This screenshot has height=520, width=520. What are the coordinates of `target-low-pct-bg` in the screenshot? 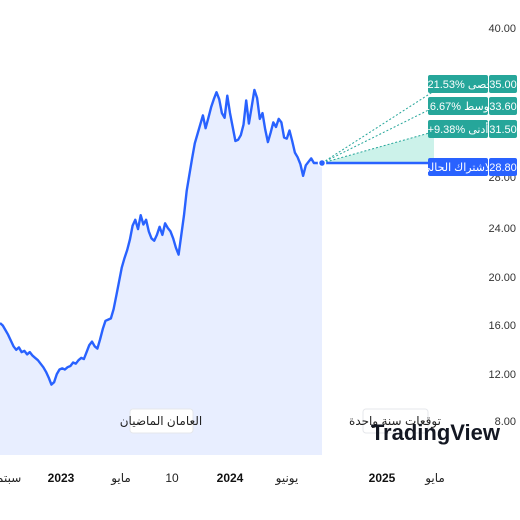 It's located at (458, 129).